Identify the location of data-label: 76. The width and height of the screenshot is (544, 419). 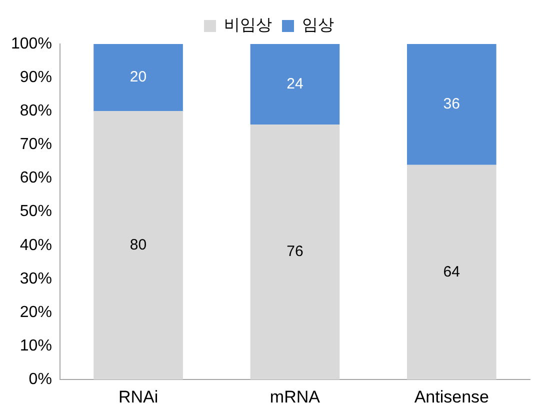
(295, 251).